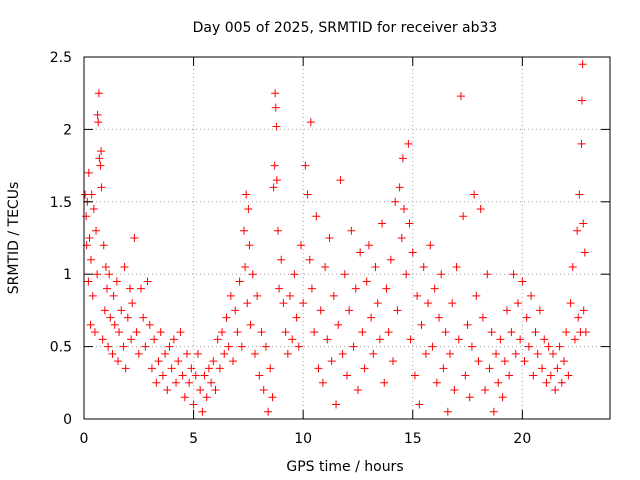 The height and width of the screenshot is (480, 640). What do you see at coordinates (413, 439) in the screenshot?
I see `x-tick-label: 15` at bounding box center [413, 439].